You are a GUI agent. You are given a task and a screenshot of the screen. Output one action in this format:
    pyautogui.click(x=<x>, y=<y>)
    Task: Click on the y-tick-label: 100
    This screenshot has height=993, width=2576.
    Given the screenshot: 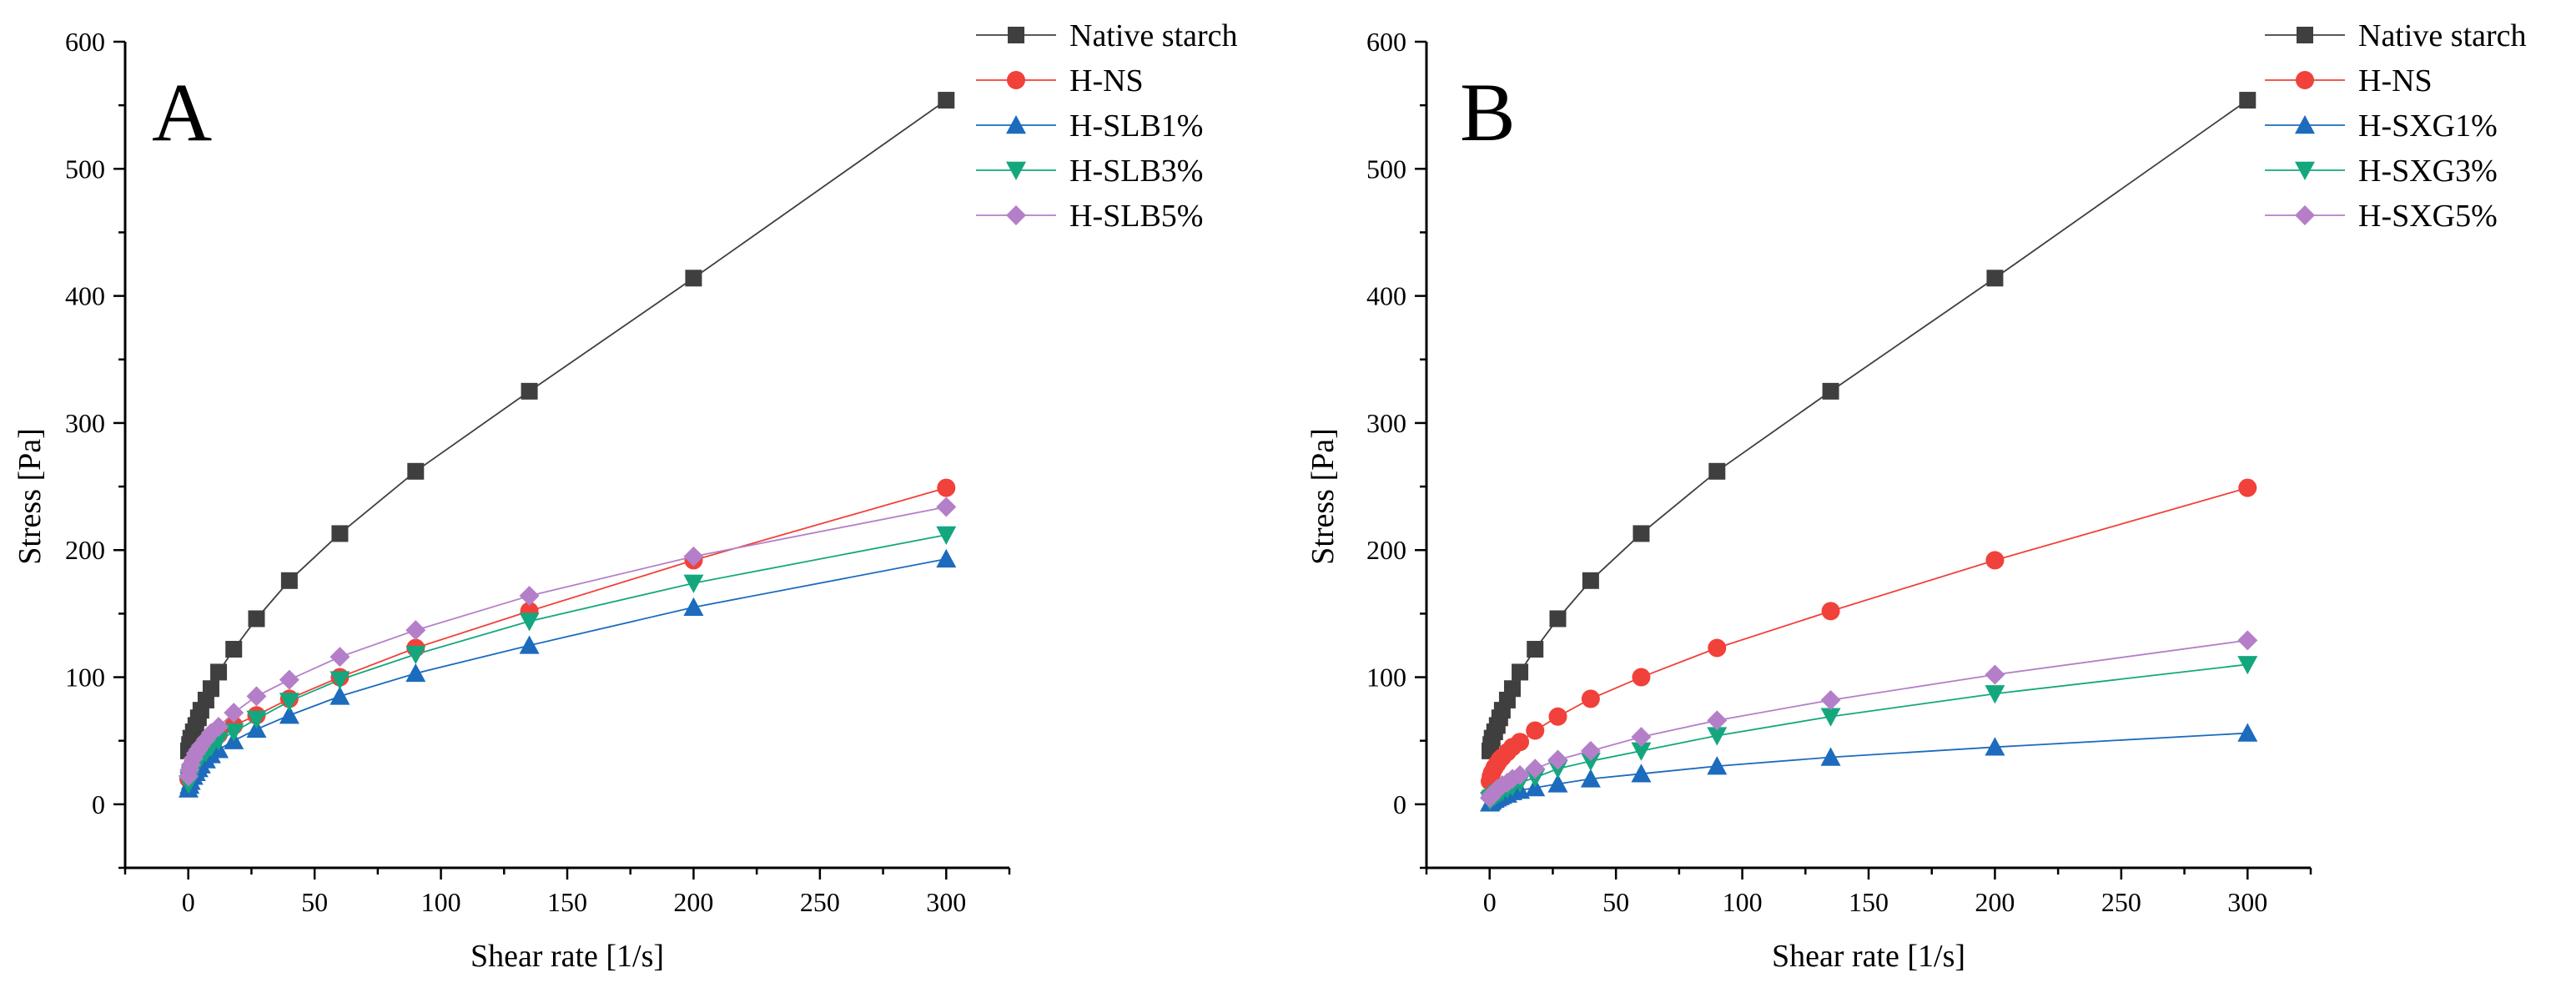 What is the action you would take?
    pyautogui.click(x=85, y=678)
    